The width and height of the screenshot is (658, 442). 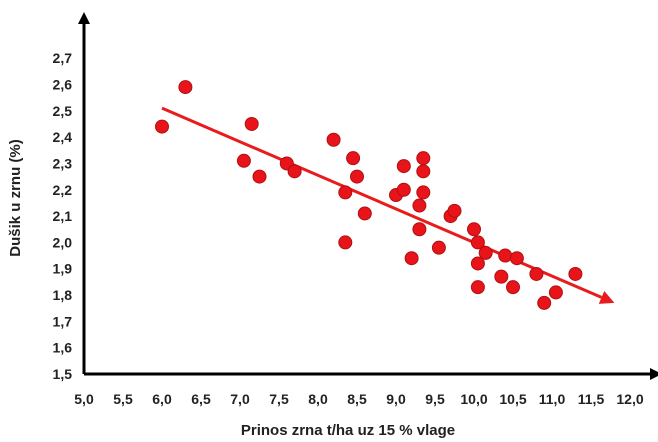 What do you see at coordinates (279, 399) in the screenshot?
I see `x-tick-label: 7,5` at bounding box center [279, 399].